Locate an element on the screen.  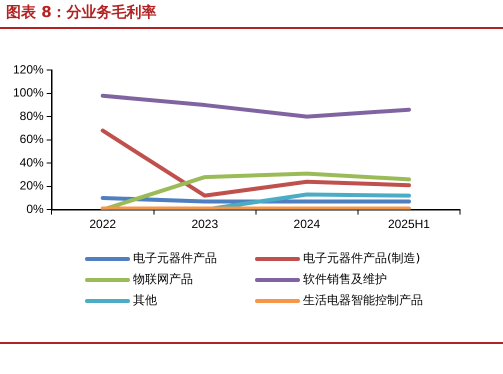
y-tick-label: 40% is located at coordinates (32, 162).